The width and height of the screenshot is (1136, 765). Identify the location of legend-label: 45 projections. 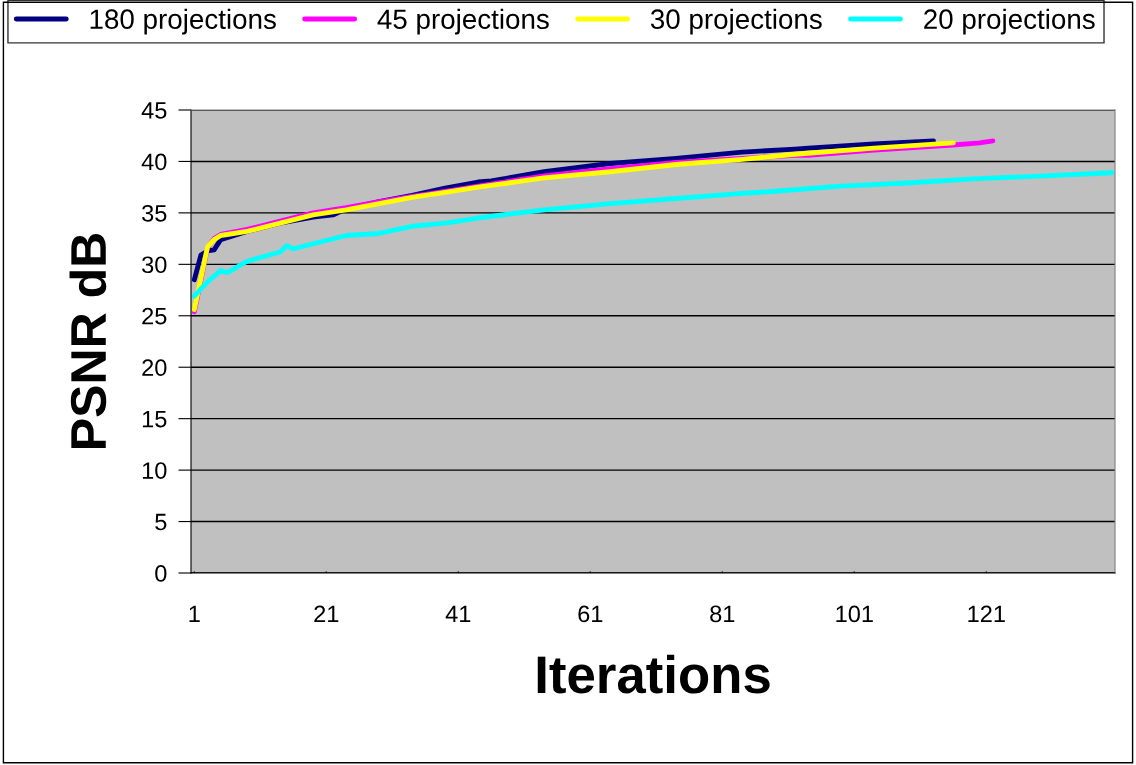
(463, 21).